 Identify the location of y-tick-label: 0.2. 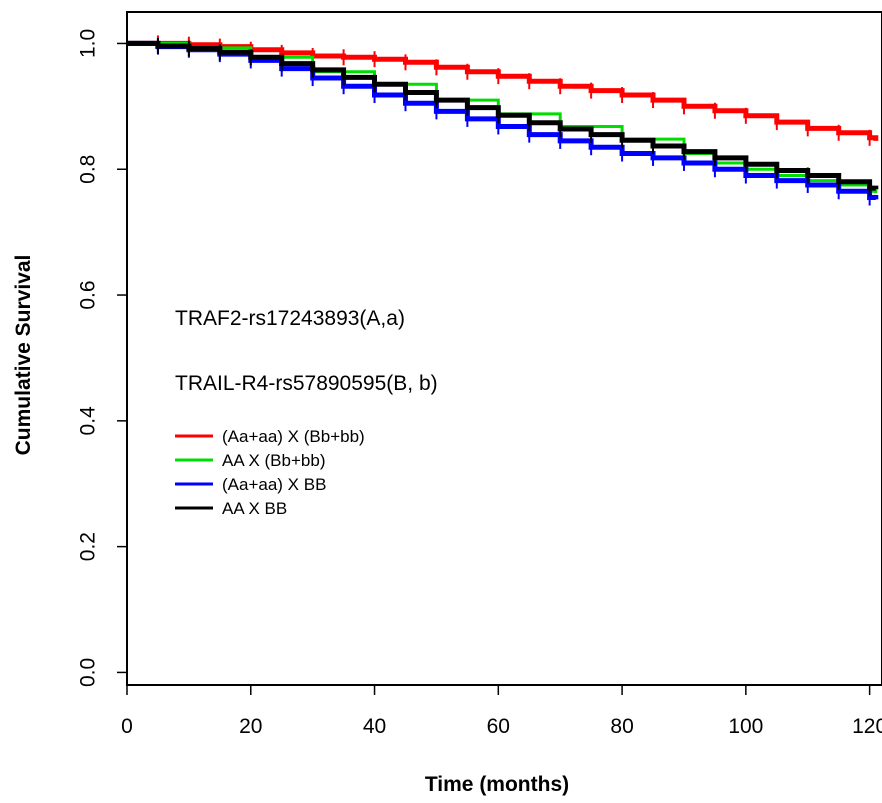
(88, 546).